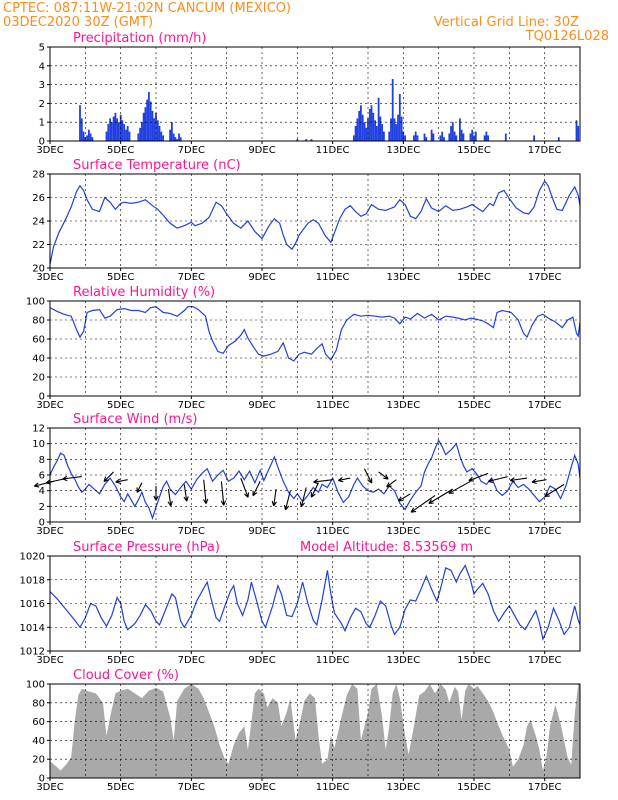 This screenshot has width=618, height=800. I want to click on pressure-title: Surface Pressure (hPa), so click(146, 547).